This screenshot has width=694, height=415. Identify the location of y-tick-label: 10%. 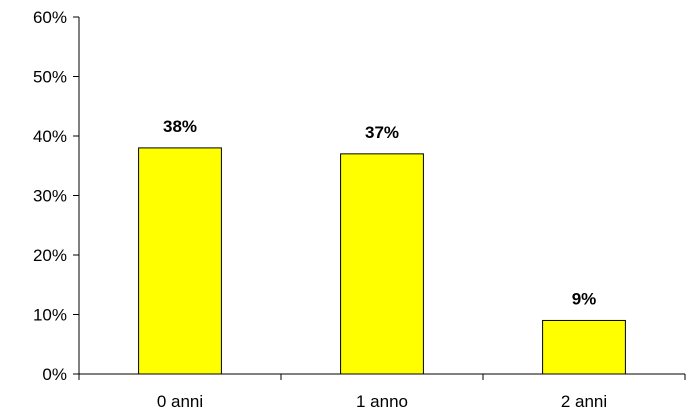
(50, 315).